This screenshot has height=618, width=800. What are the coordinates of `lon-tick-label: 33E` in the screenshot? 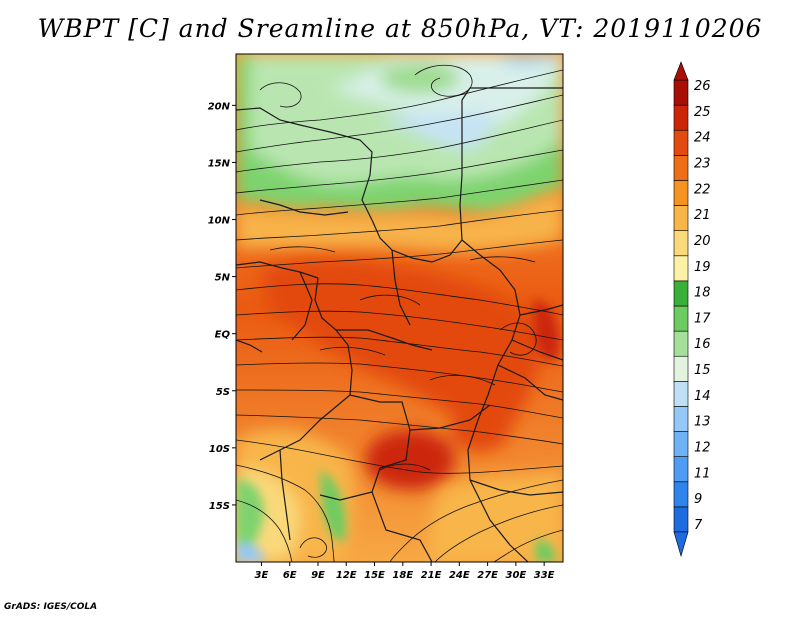 It's located at (544, 575).